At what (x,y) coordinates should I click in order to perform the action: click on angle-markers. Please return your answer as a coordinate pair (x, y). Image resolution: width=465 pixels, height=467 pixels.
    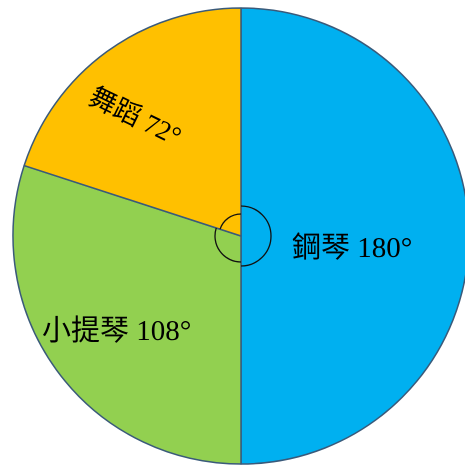
    Looking at the image, I should click on (243, 236).